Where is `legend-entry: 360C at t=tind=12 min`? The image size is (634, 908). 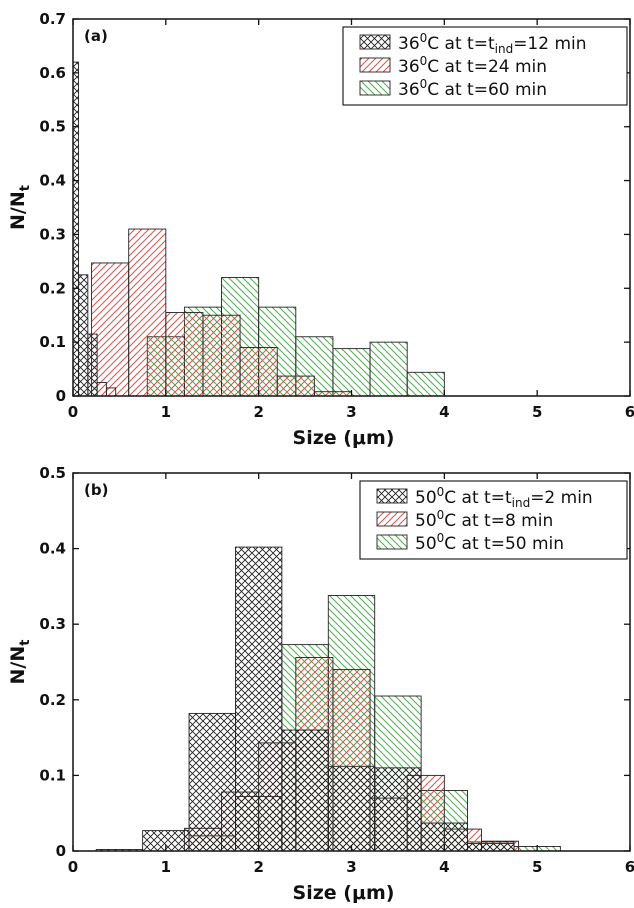 legend-entry: 360C at t=tind=12 min is located at coordinates (492, 43).